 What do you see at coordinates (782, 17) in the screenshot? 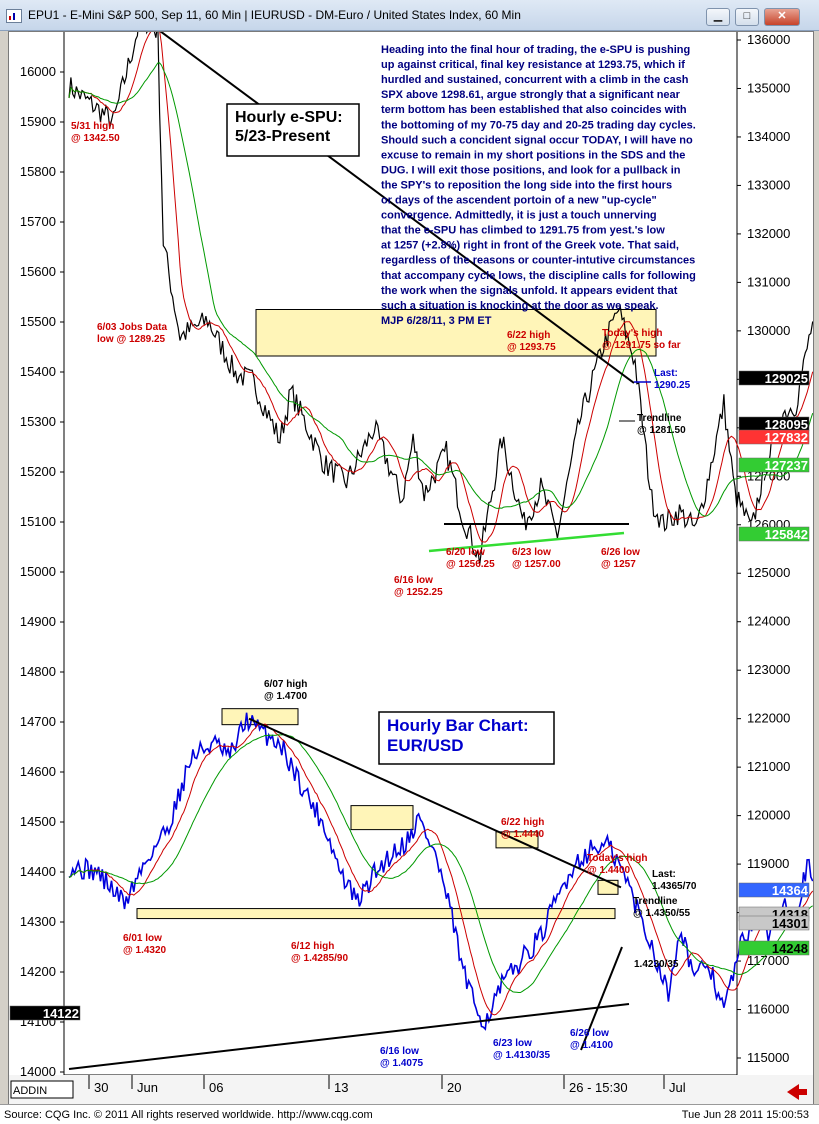
I see `close-button: ✕` at bounding box center [782, 17].